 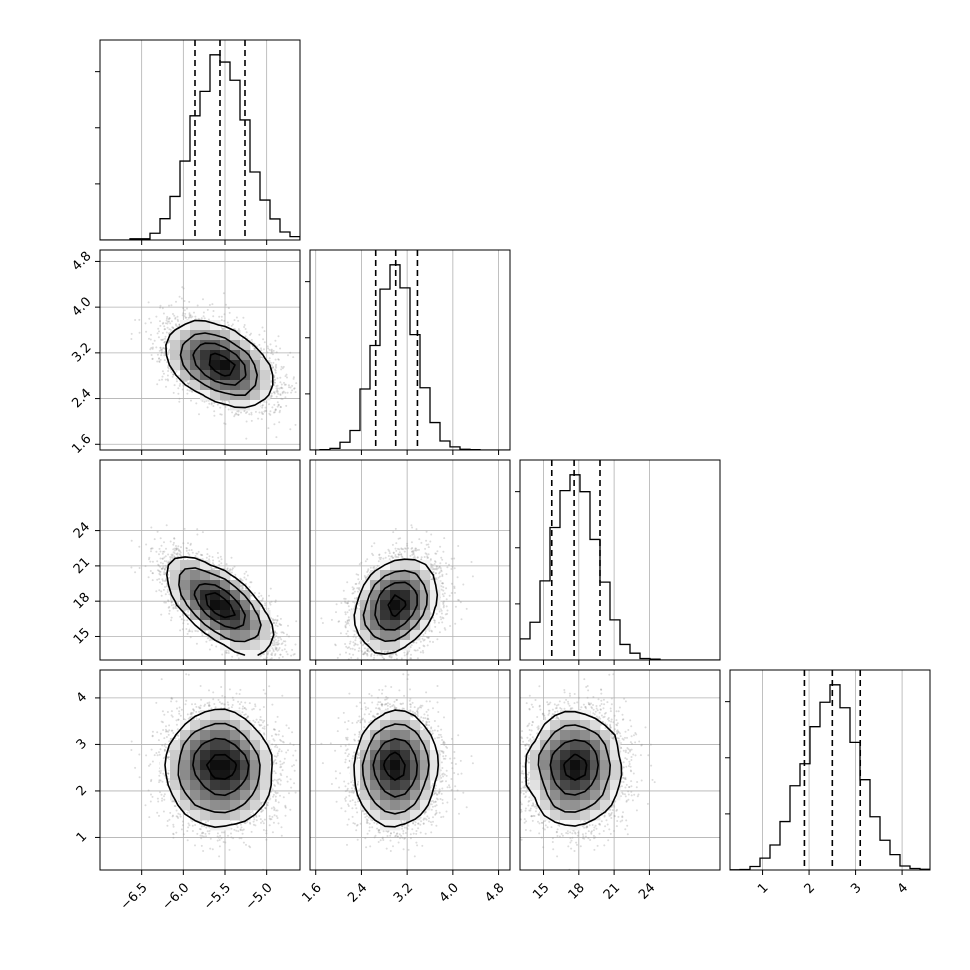 What do you see at coordinates (81, 444) in the screenshot?
I see `y-tick-label-1-0: 1.6` at bounding box center [81, 444].